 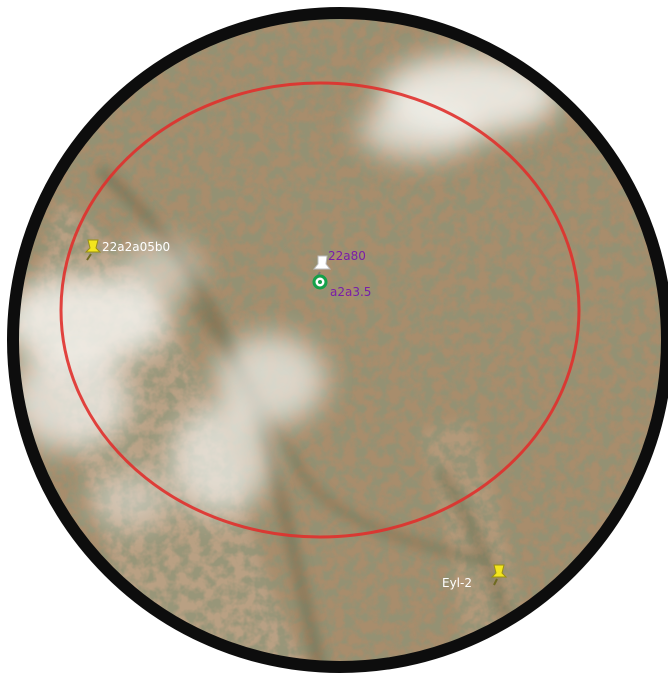 I want to click on marker-center: 22a80, so click(x=339, y=263).